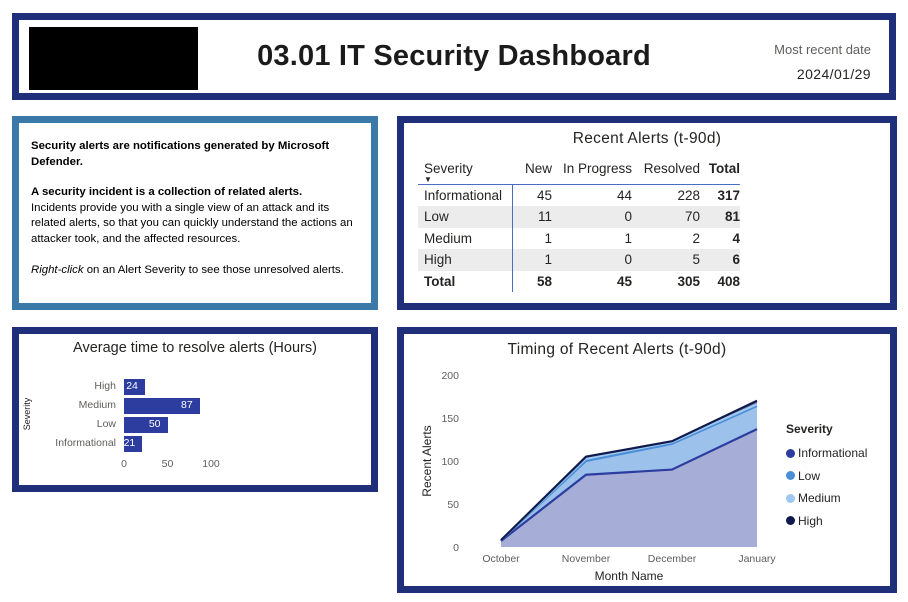 The height and width of the screenshot is (602, 908). What do you see at coordinates (450, 462) in the screenshot?
I see `y-axis-tick-label: 100` at bounding box center [450, 462].